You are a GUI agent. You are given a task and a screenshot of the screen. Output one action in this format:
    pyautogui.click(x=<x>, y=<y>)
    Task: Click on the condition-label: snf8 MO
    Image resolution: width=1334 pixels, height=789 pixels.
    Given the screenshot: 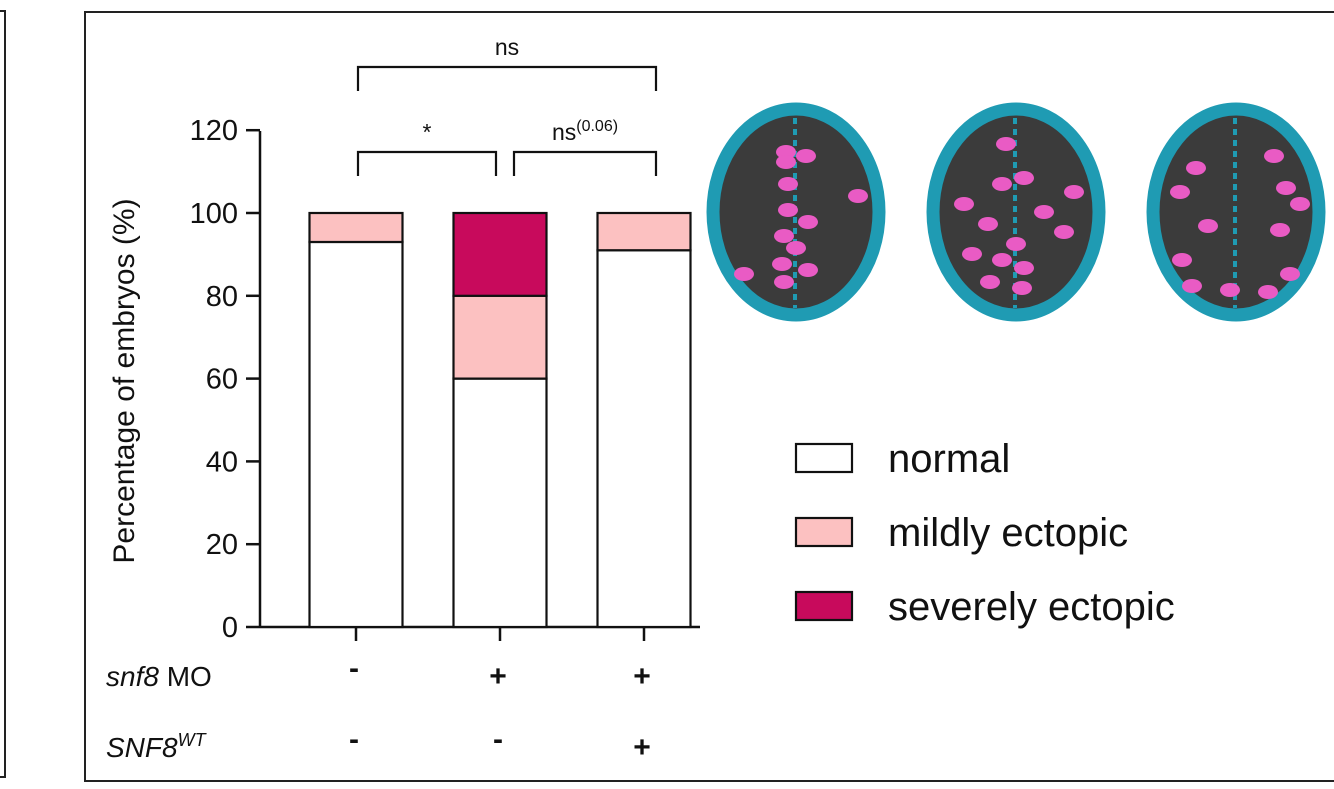 What is the action you would take?
    pyautogui.click(x=159, y=676)
    